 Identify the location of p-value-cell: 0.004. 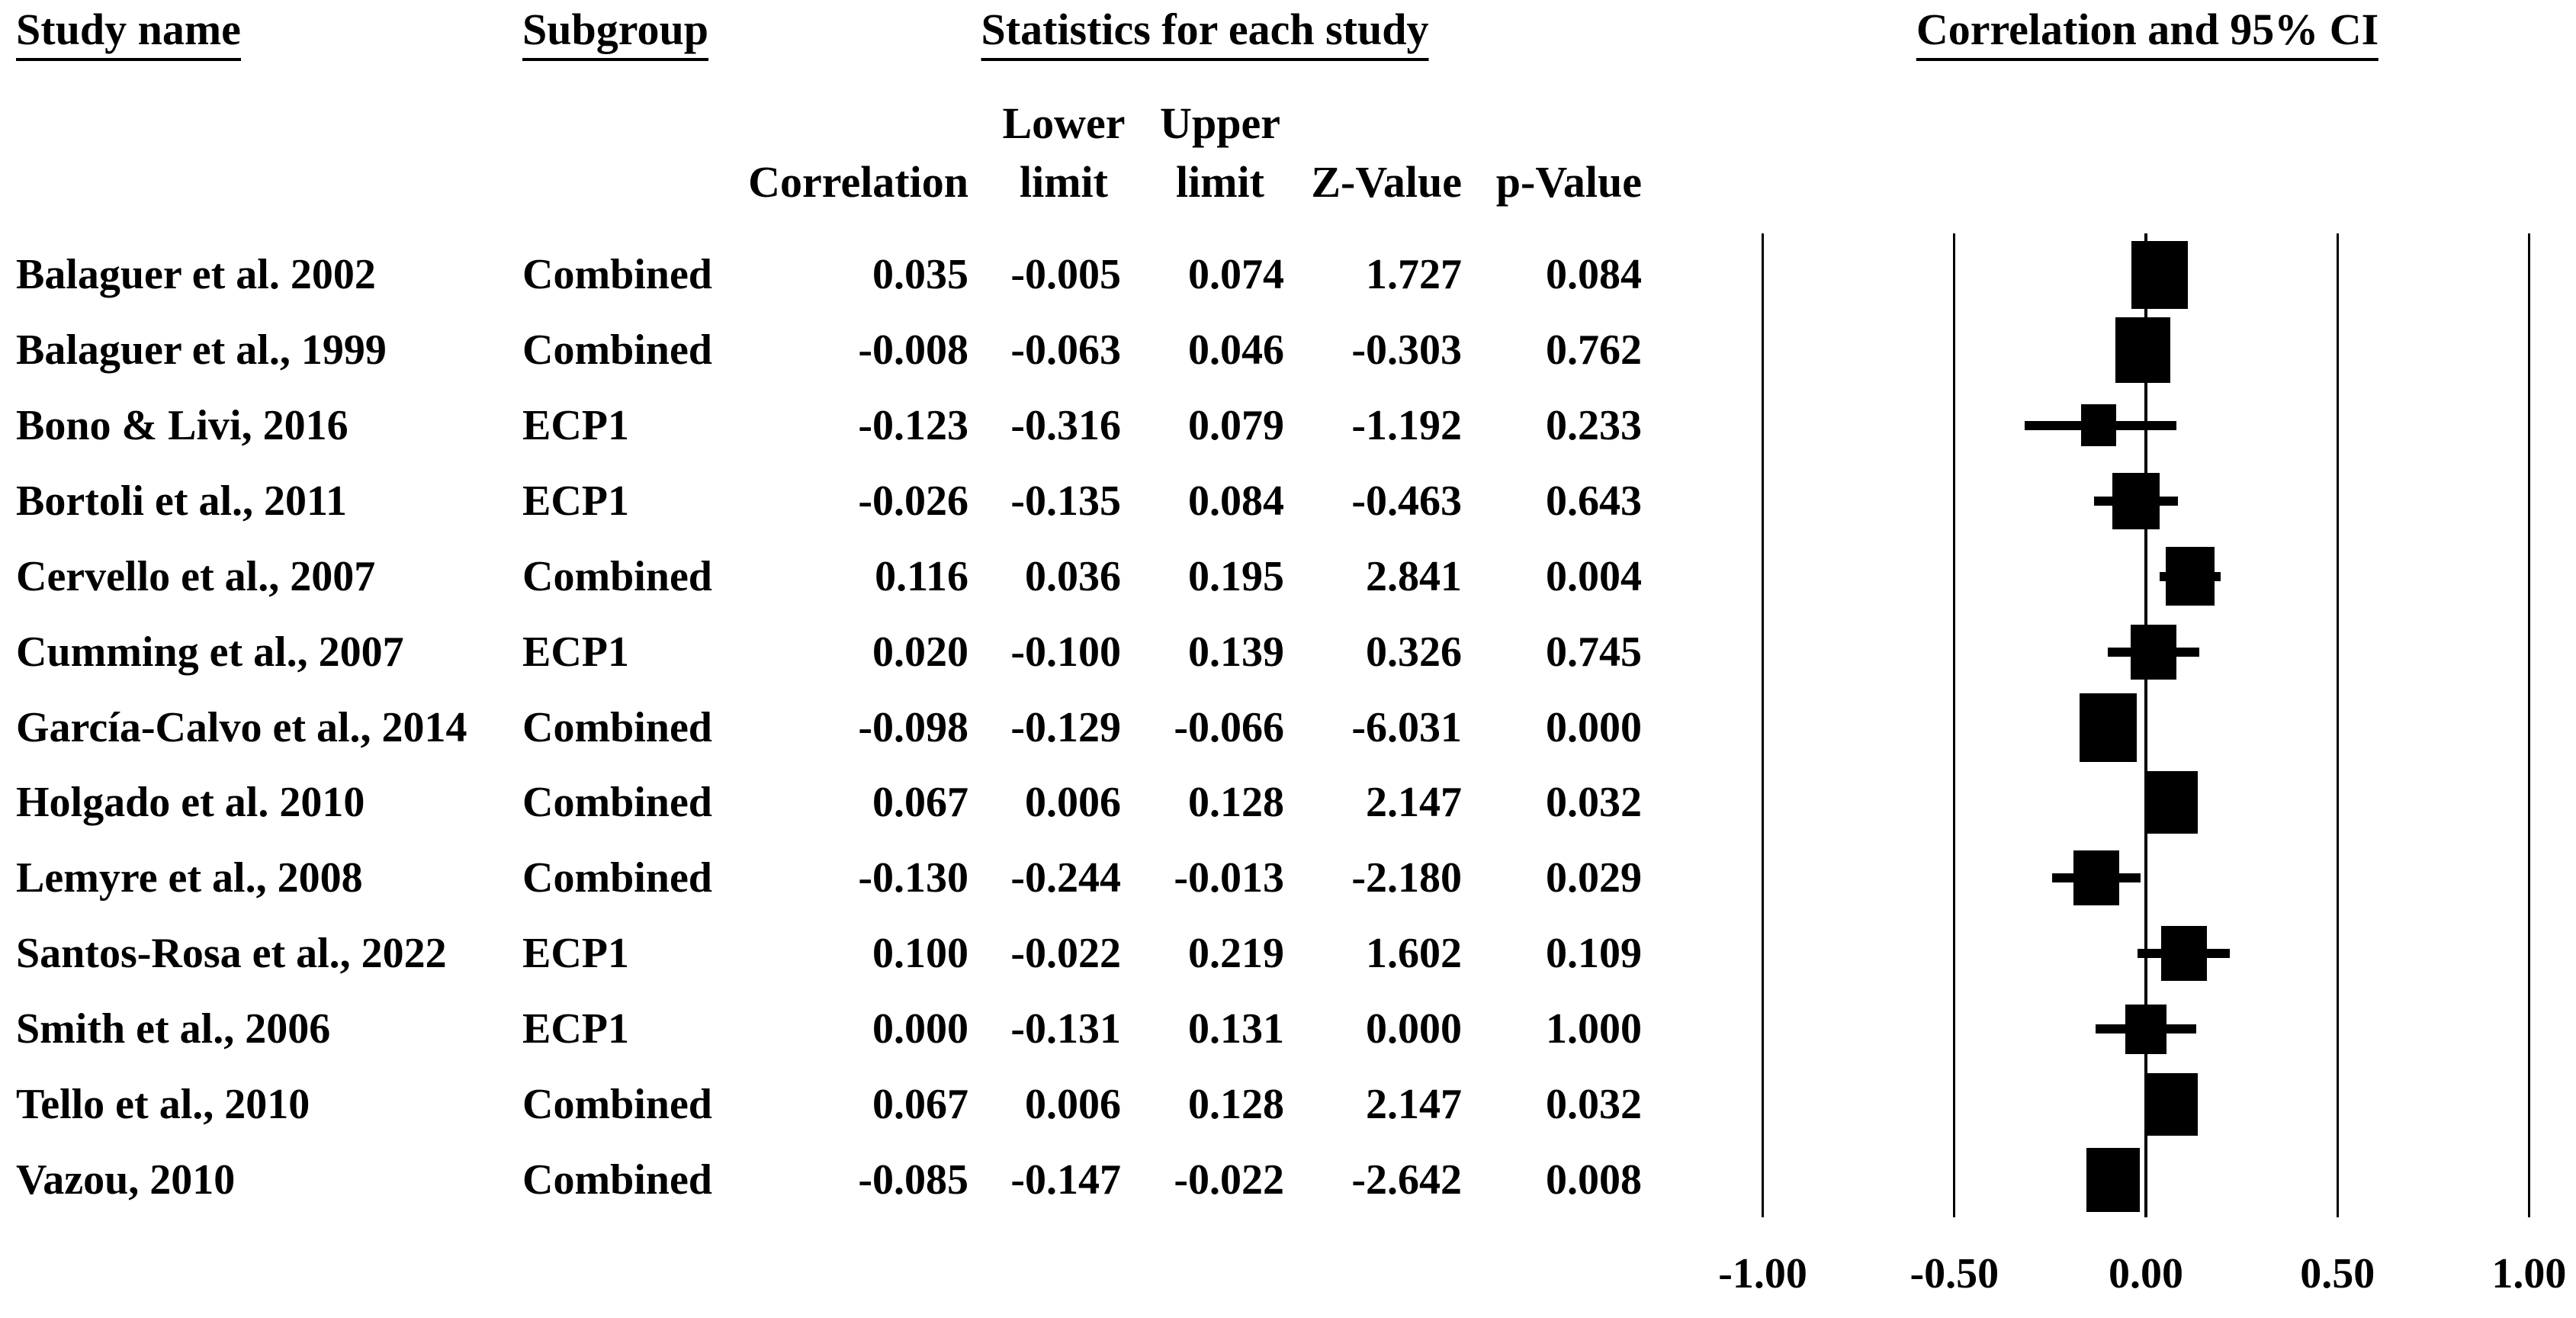
(1594, 576).